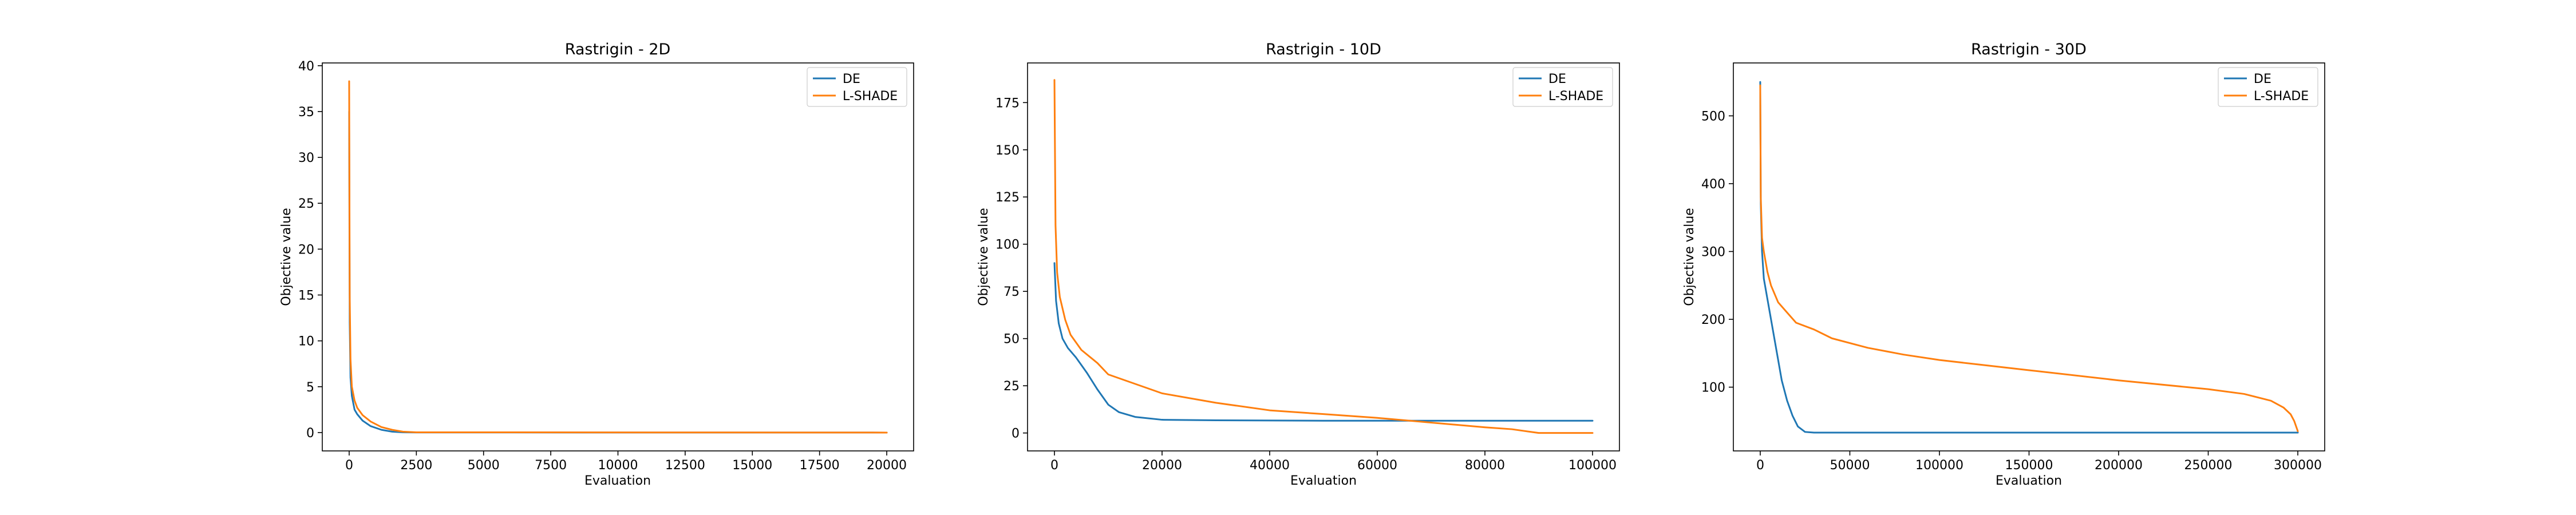  I want to click on x-tick-label-2d-7500: 7500, so click(551, 465).